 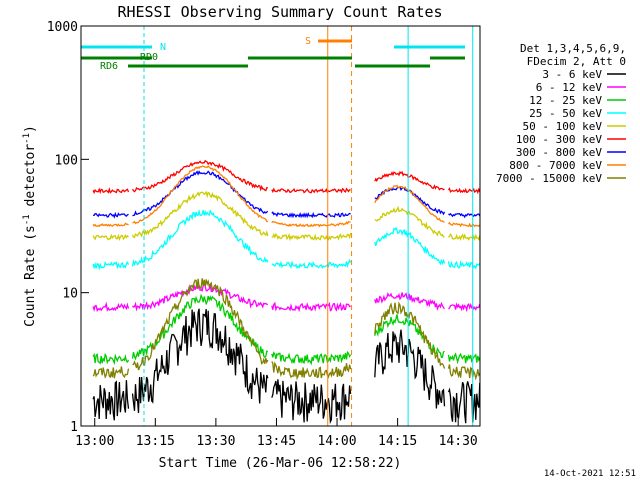 I want to click on legend-label-2: 12 - 25 keV, so click(x=565, y=100).